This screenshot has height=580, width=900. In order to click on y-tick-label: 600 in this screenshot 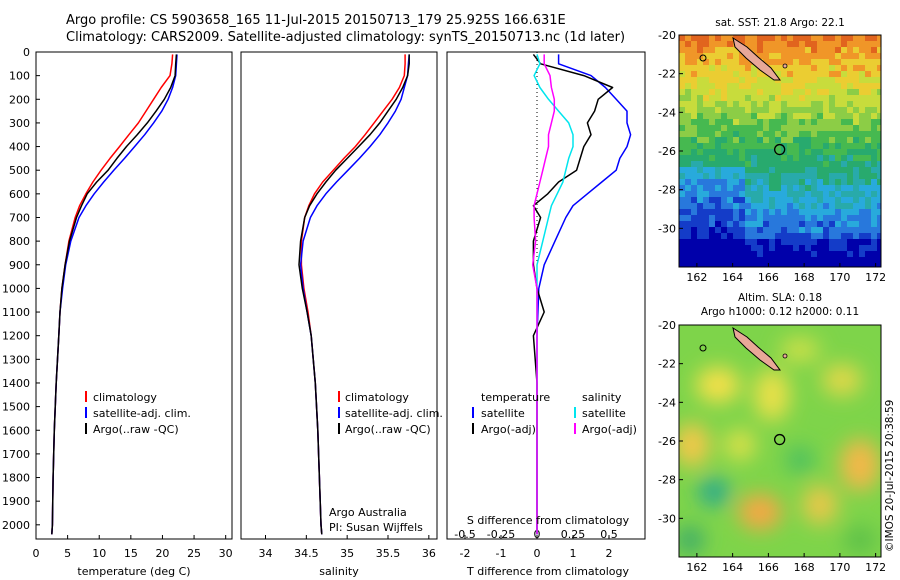, I will do `click(19, 194)`.